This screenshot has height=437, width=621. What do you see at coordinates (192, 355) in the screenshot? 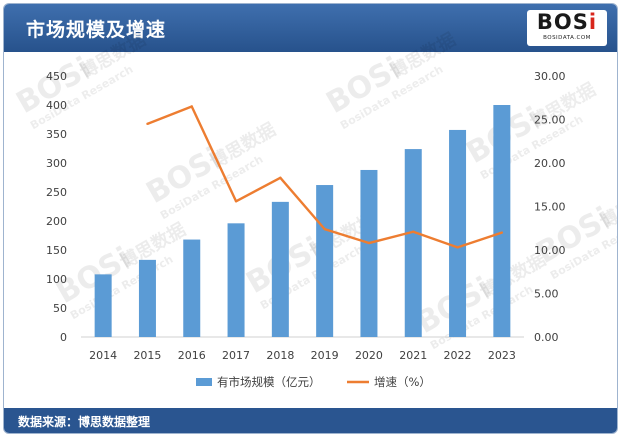
I see `x-axis-tick-label: 2016` at bounding box center [192, 355].